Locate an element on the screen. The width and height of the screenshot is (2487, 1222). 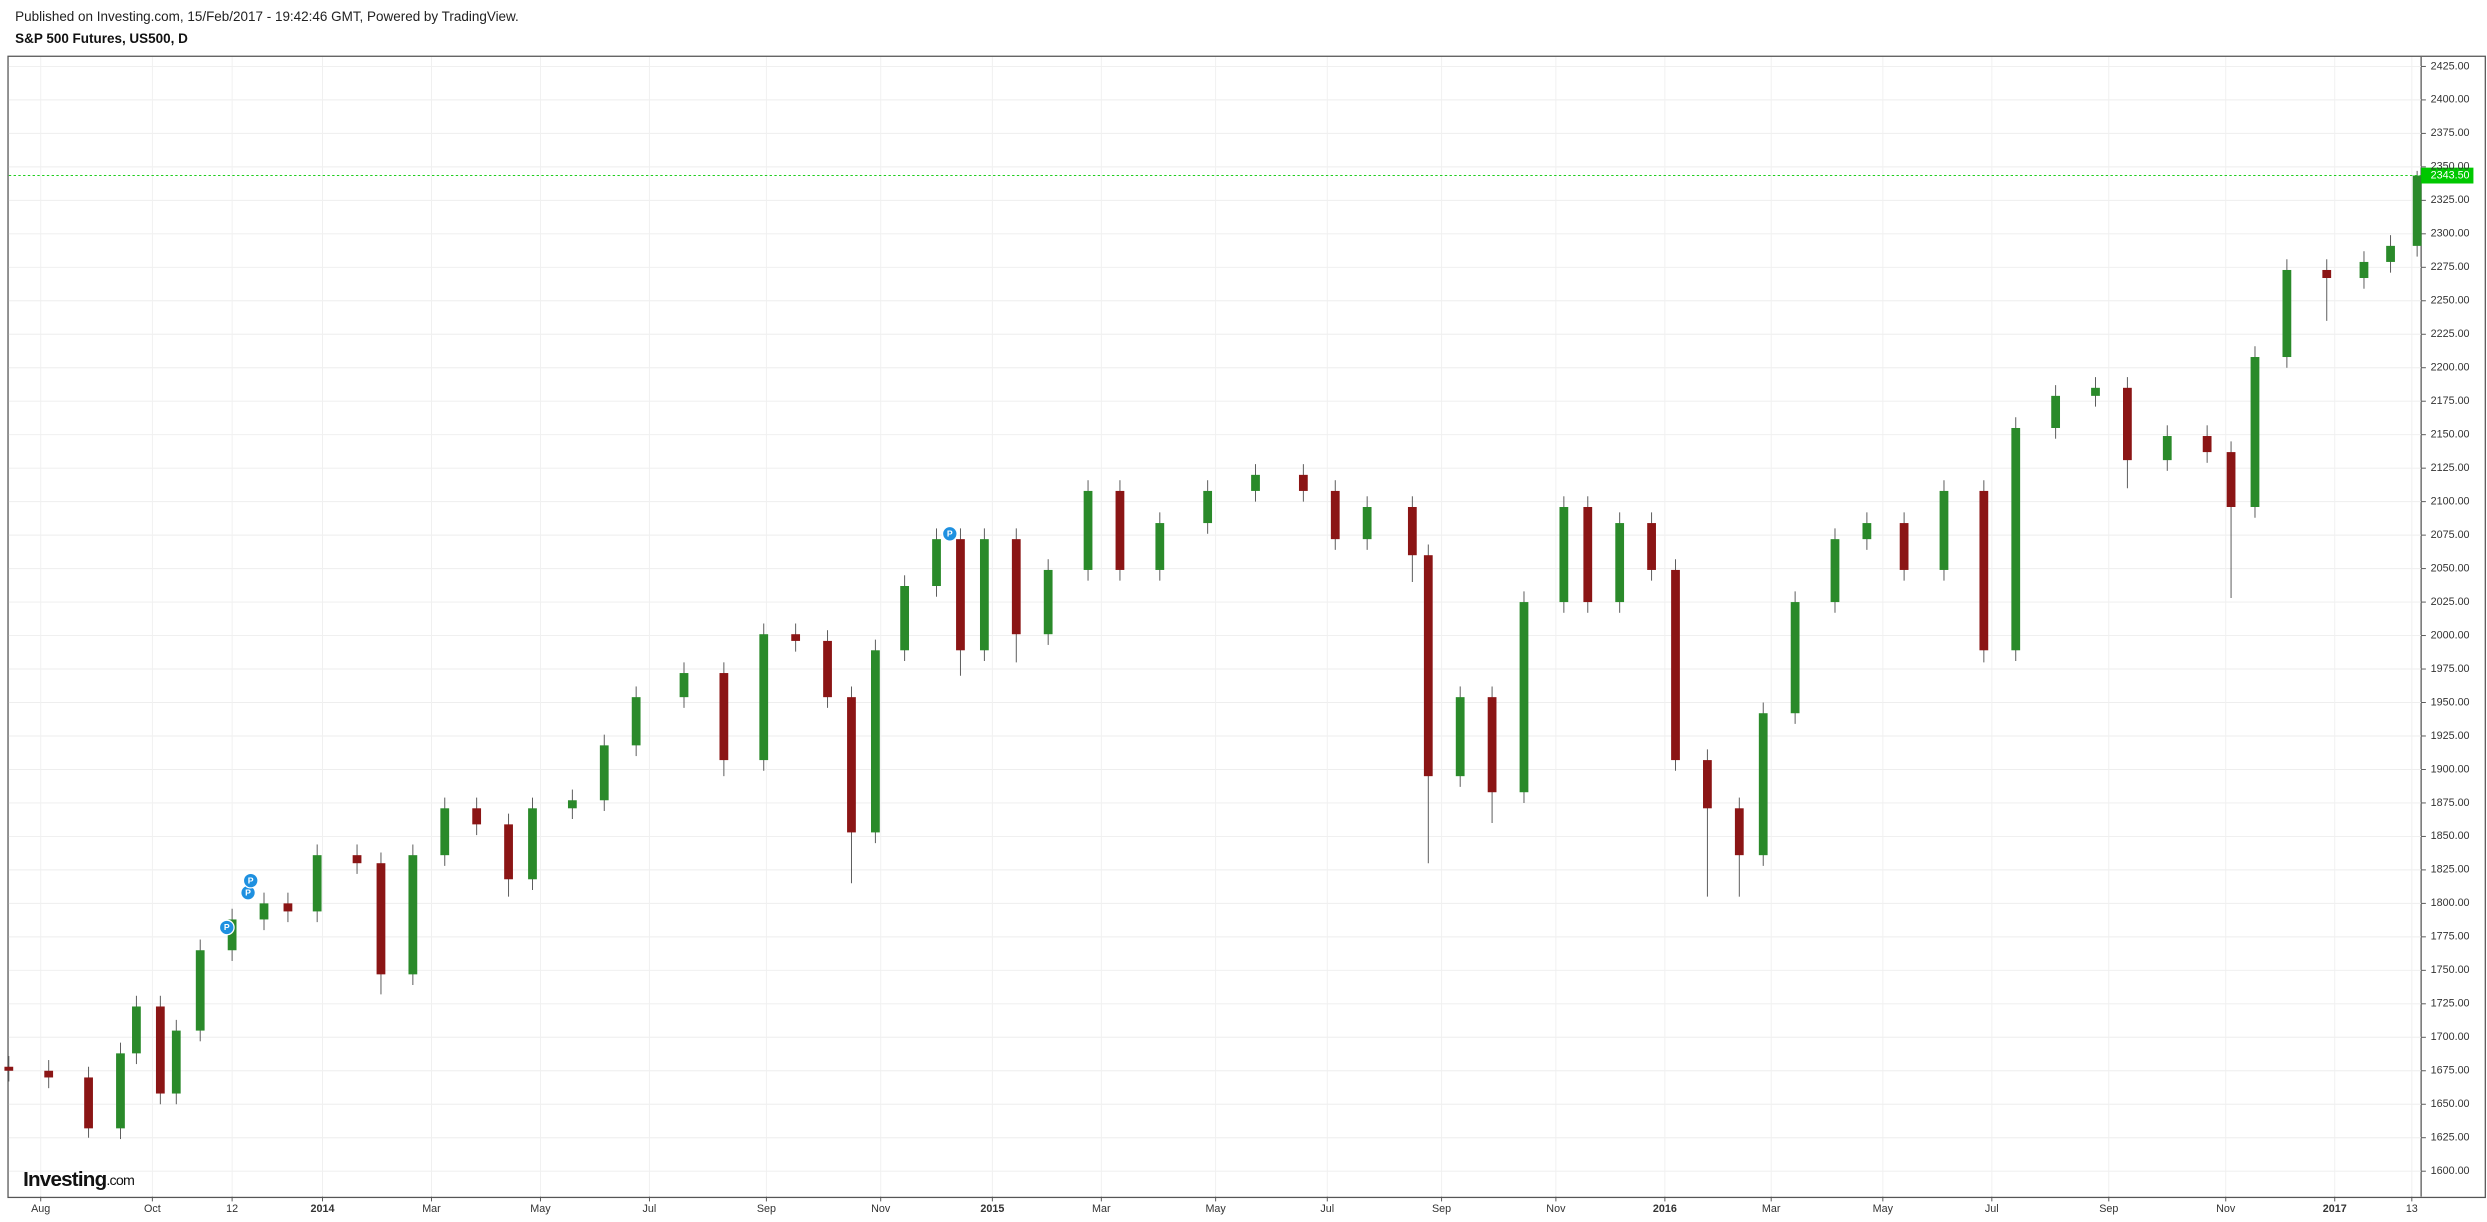
logo-suffix: .com is located at coordinates (120, 1181).